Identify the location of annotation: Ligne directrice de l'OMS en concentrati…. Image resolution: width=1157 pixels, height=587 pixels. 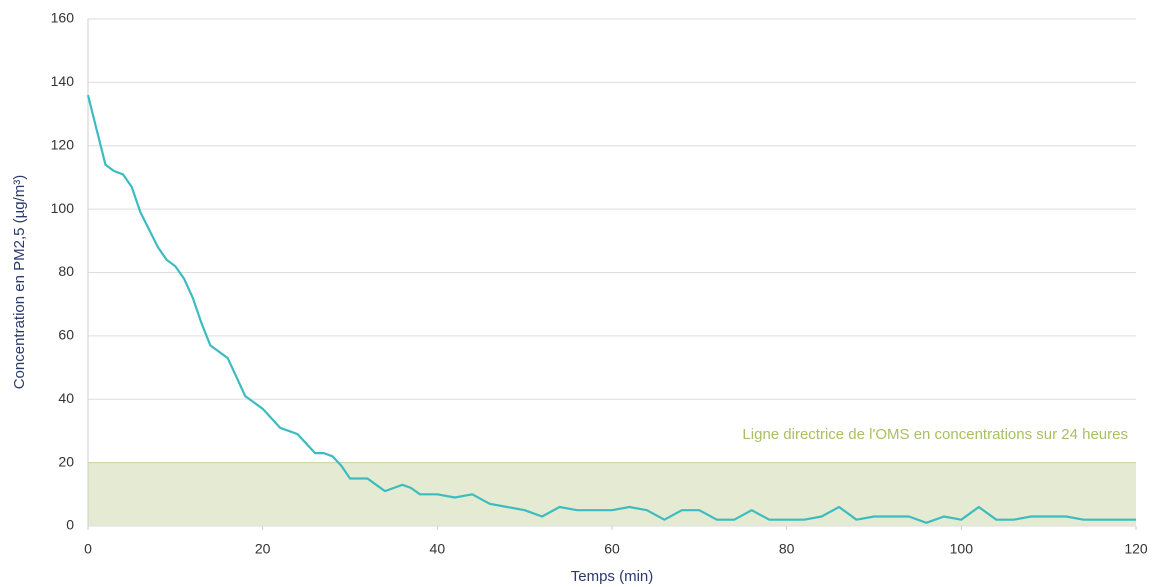
(935, 434).